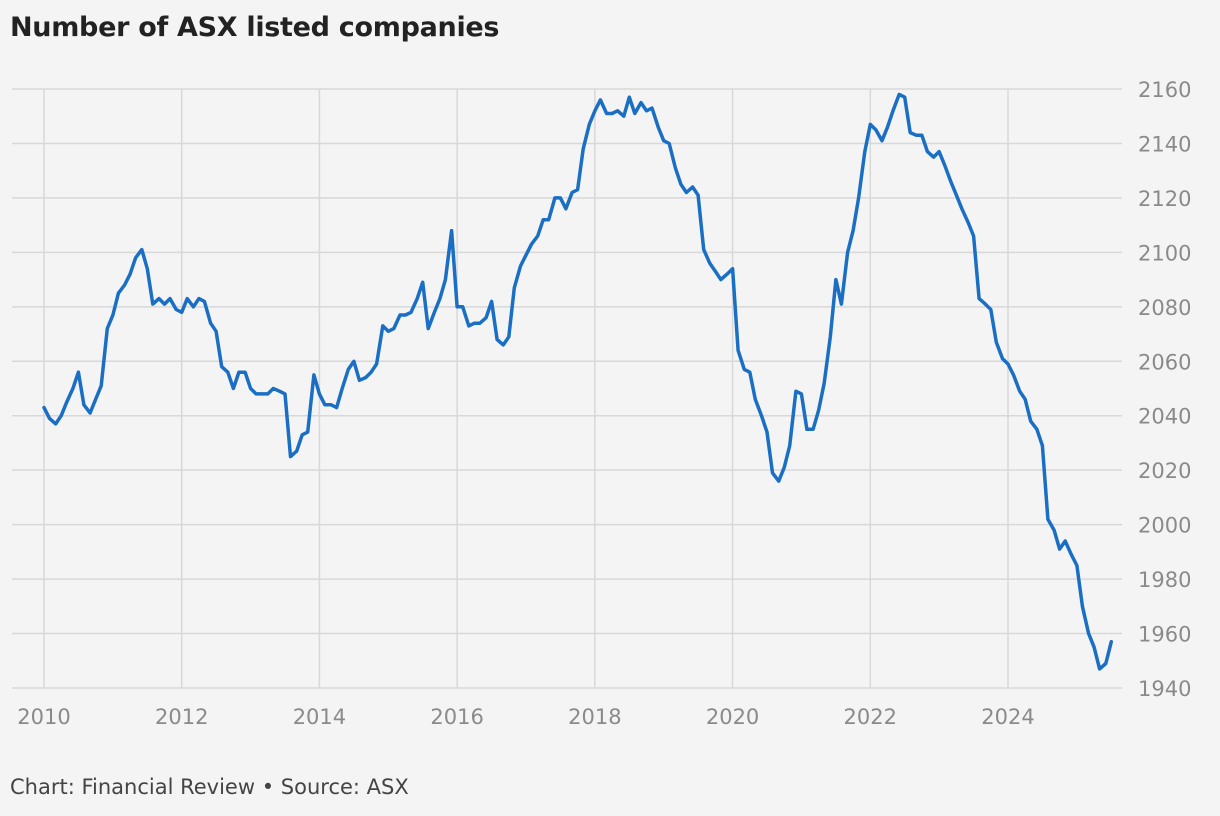 Image resolution: width=1220 pixels, height=816 pixels. I want to click on y-tick-label: 2080, so click(1164, 308).